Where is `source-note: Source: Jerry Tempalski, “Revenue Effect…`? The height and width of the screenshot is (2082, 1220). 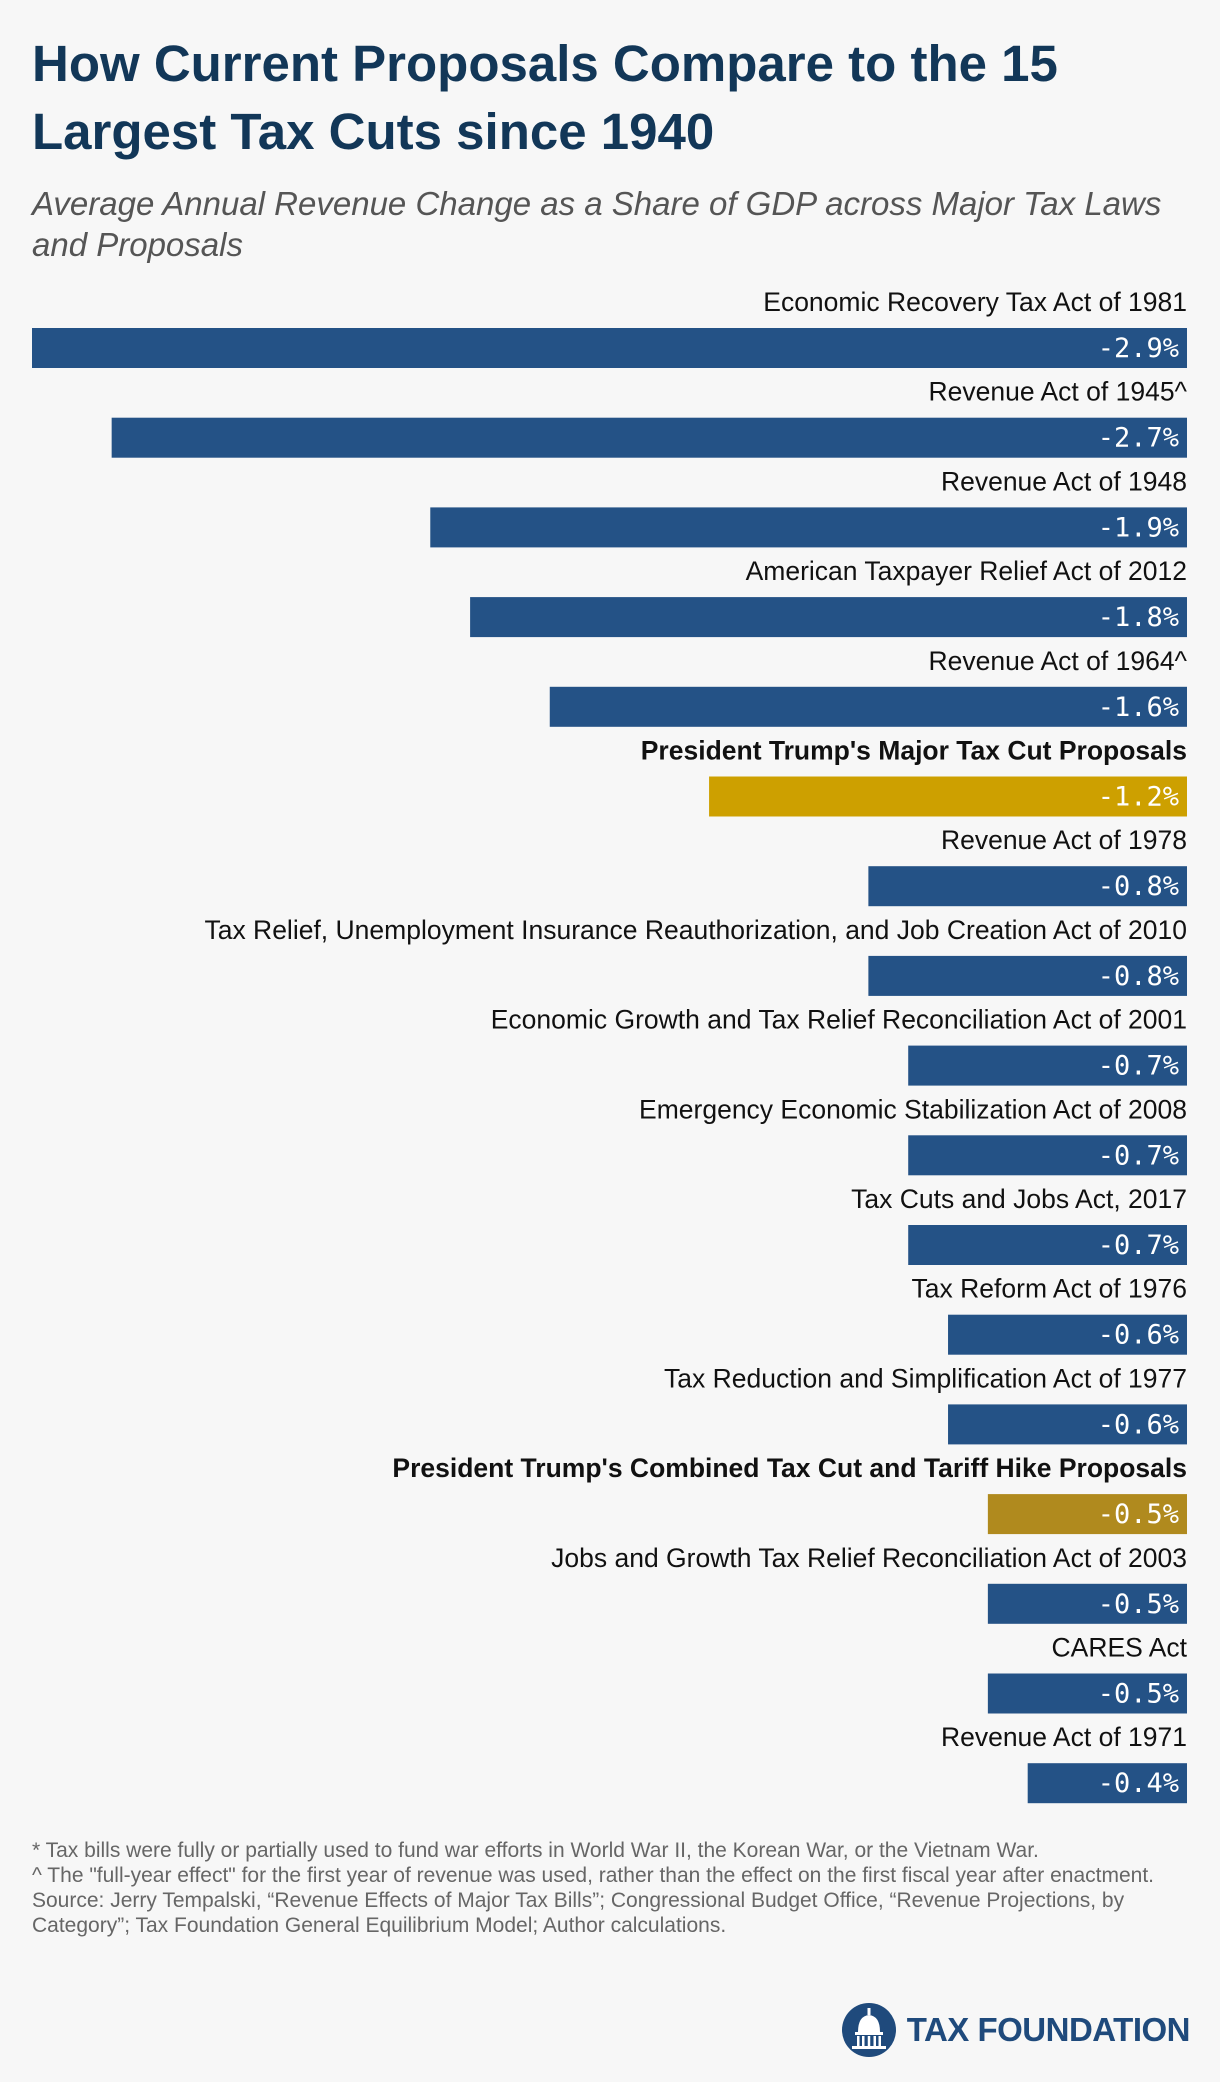
source-note: Source: Jerry Tempalski, “Revenue Effect… is located at coordinates (578, 1913).